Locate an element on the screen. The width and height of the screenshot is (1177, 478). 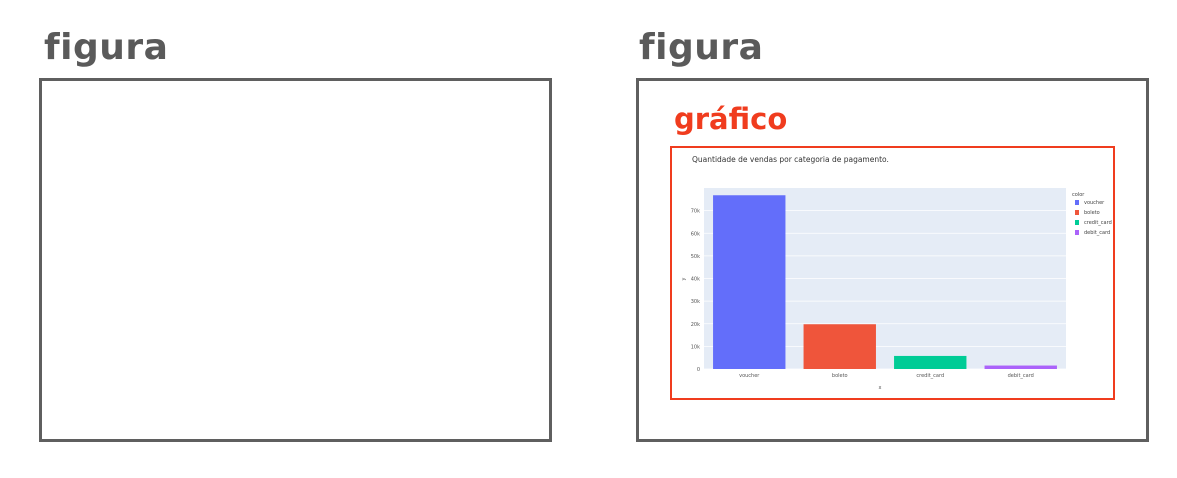
y-tick-label: 30k is located at coordinates (695, 302).